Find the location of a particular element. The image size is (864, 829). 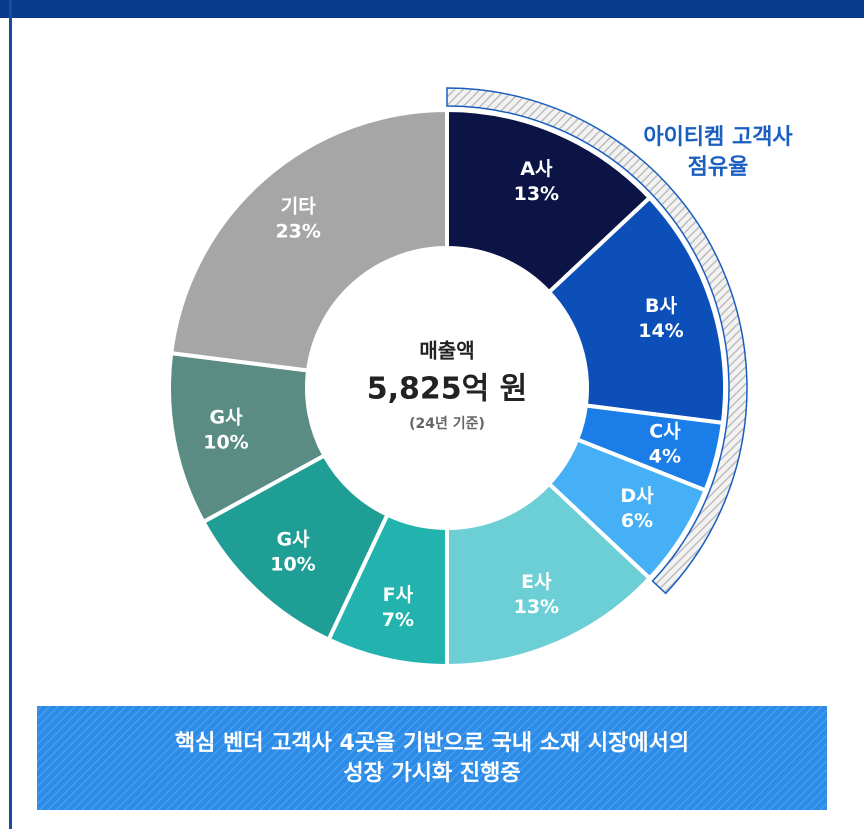

slice-value-label: 7% is located at coordinates (398, 620).